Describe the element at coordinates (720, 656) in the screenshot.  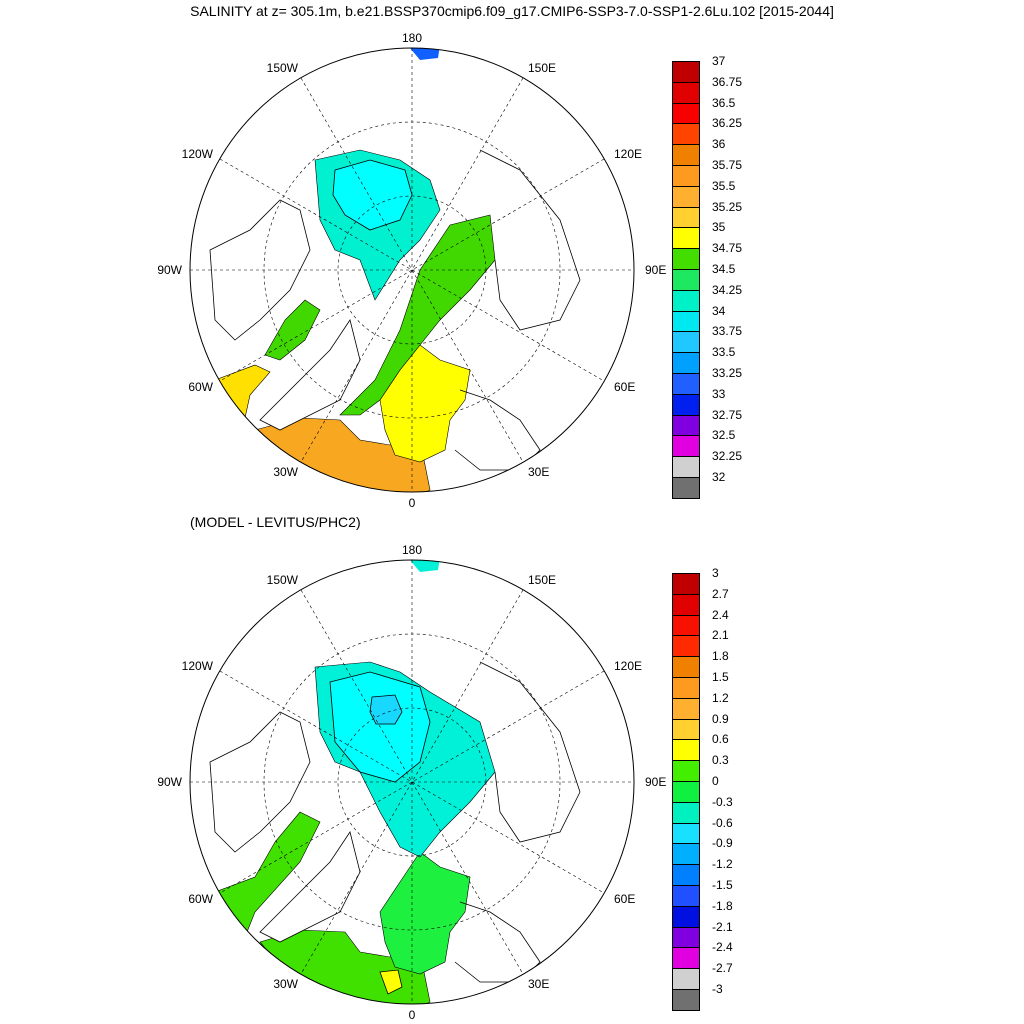
I see `colorbar-label: 1.8` at that location.